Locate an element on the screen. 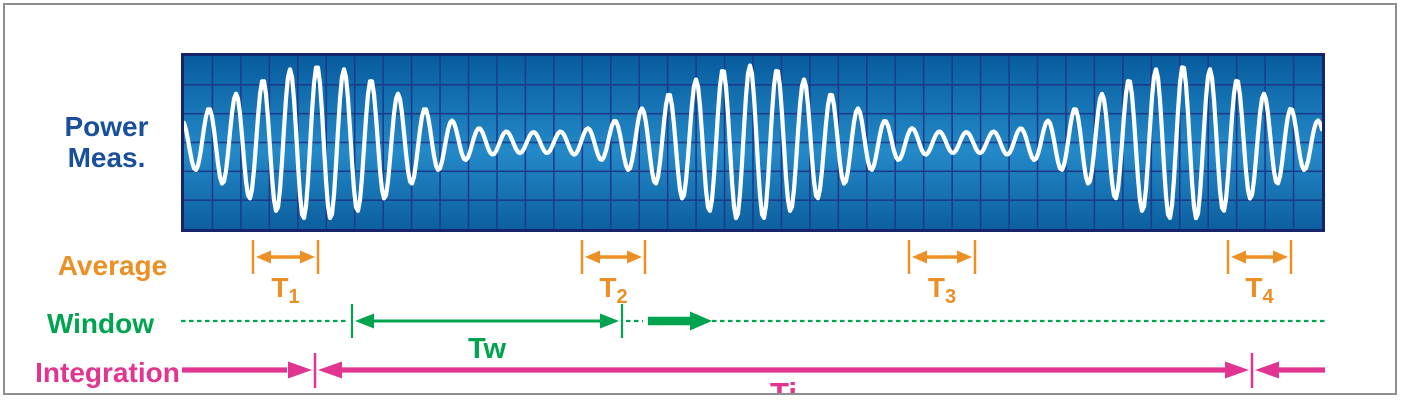  window-motion-arrowhead is located at coordinates (701, 321).